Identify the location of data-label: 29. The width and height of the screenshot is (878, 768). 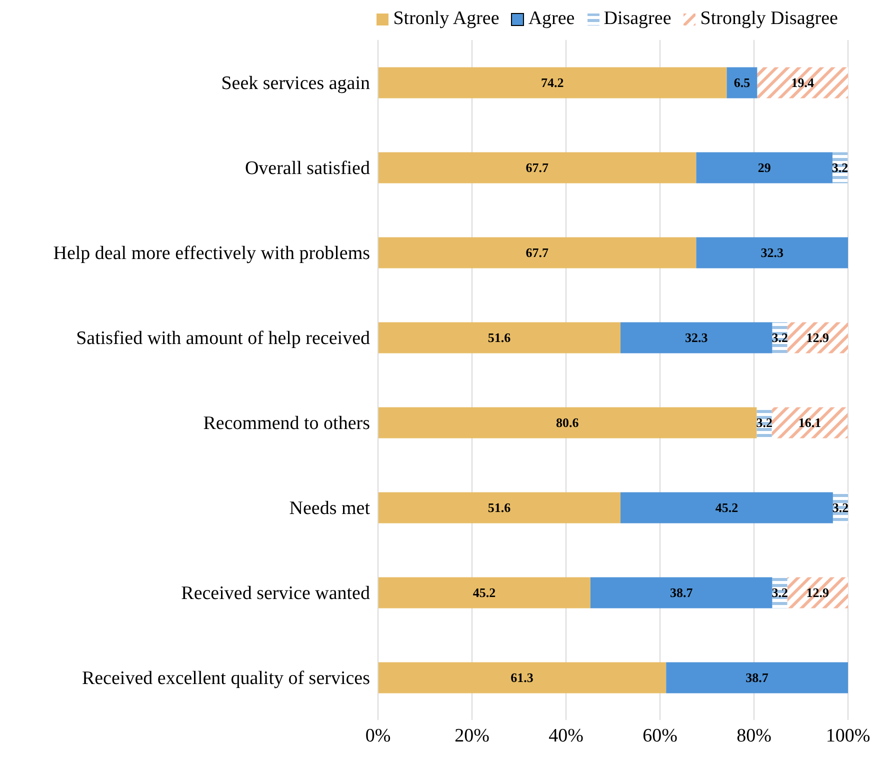
(765, 168).